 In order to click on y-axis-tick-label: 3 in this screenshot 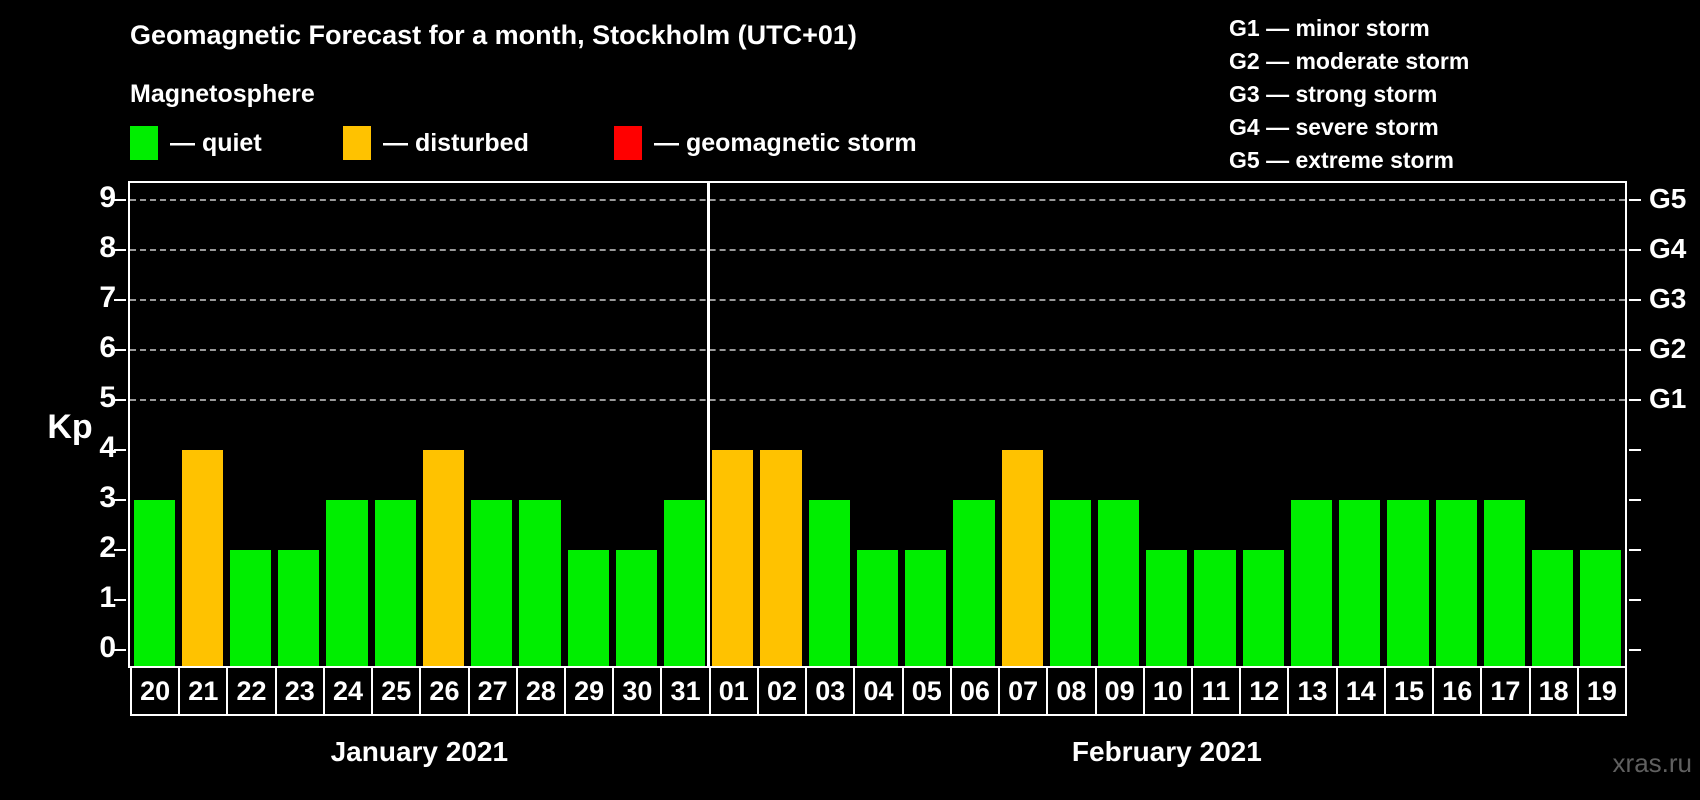, I will do `click(107, 497)`.